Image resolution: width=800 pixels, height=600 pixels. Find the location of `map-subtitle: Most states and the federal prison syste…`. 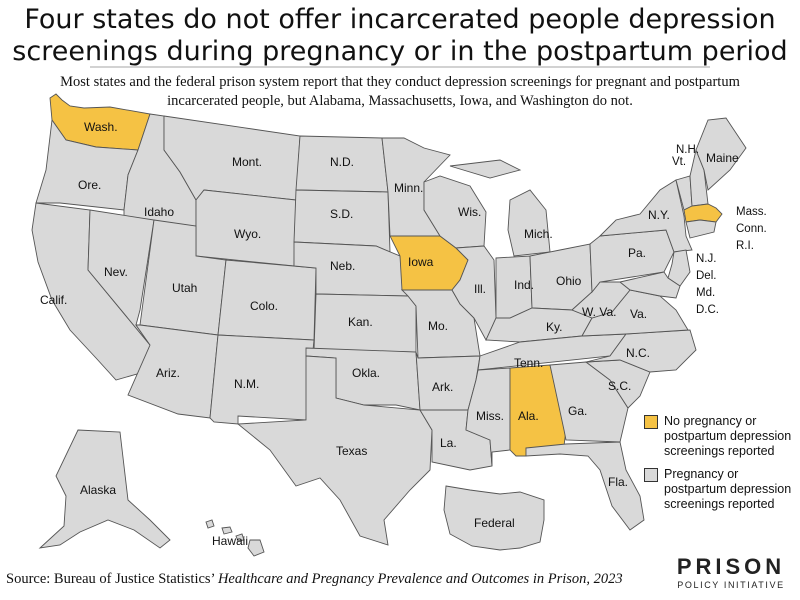

map-subtitle: Most states and the federal prison syste… is located at coordinates (400, 92).